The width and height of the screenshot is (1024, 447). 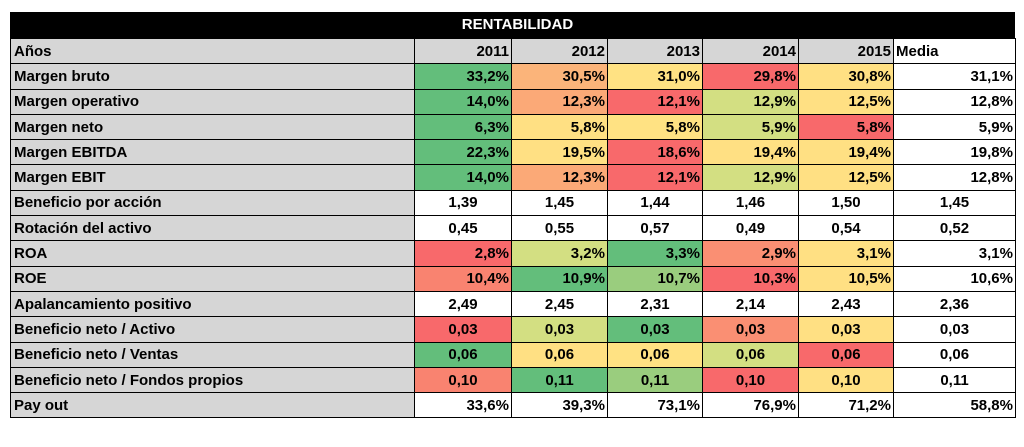 I want to click on header-row: Años 2011 2012 2013 2014 2015 Media, so click(x=513, y=51).